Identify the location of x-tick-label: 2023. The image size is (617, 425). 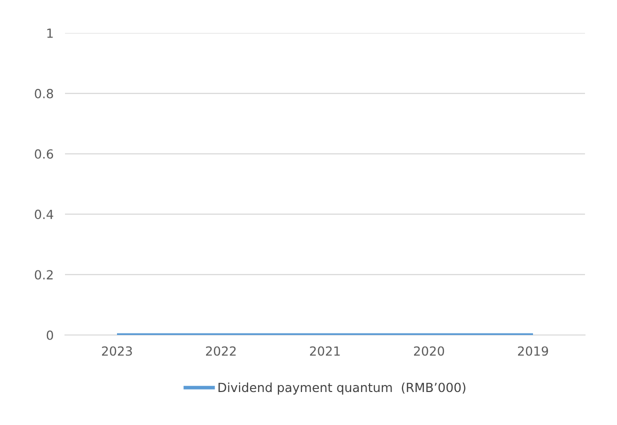
(117, 351).